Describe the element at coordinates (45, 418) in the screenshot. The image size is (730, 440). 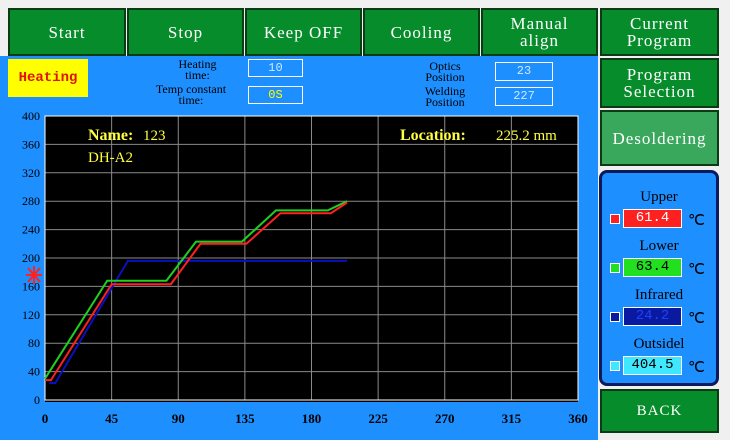
I see `x-tick-label: 0` at that location.